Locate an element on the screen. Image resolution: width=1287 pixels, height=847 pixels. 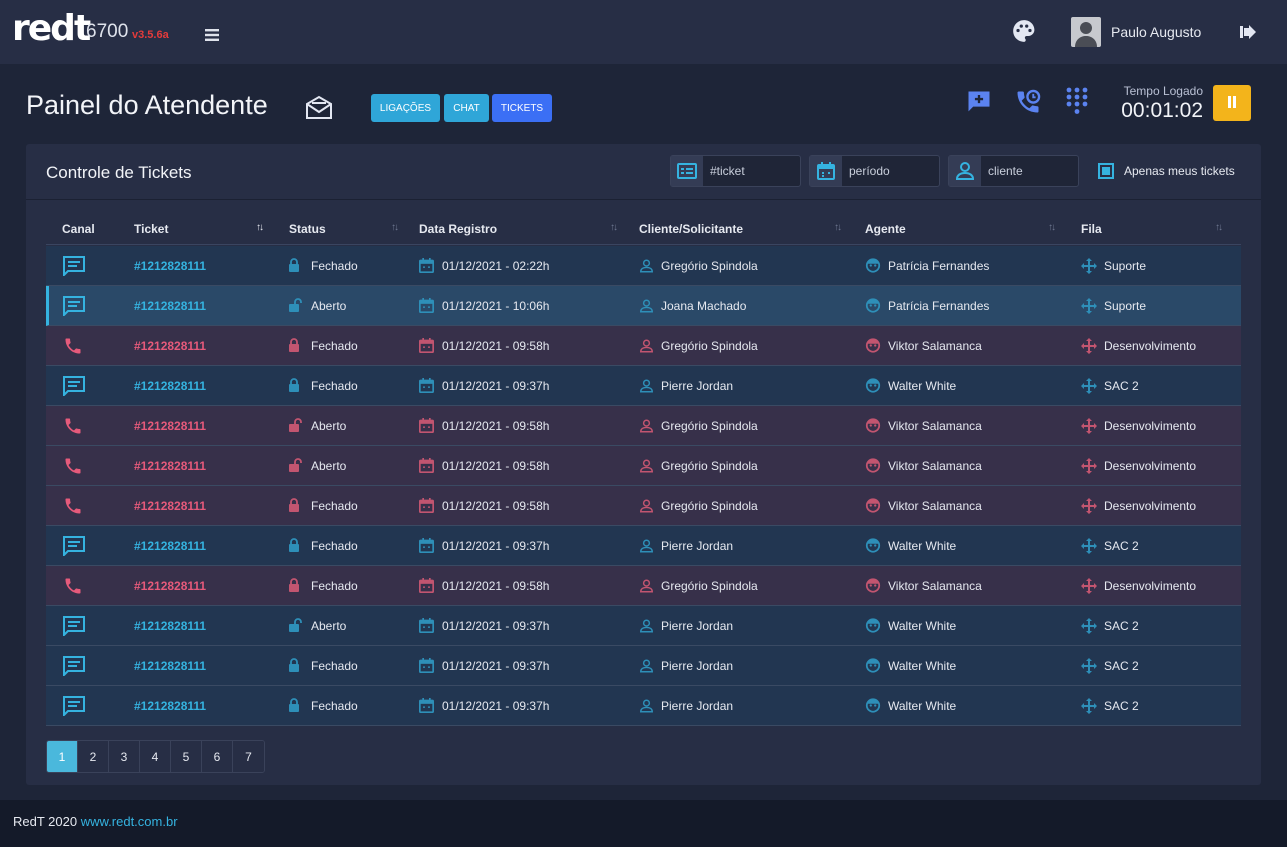
ticket-input is located at coordinates (752, 171).